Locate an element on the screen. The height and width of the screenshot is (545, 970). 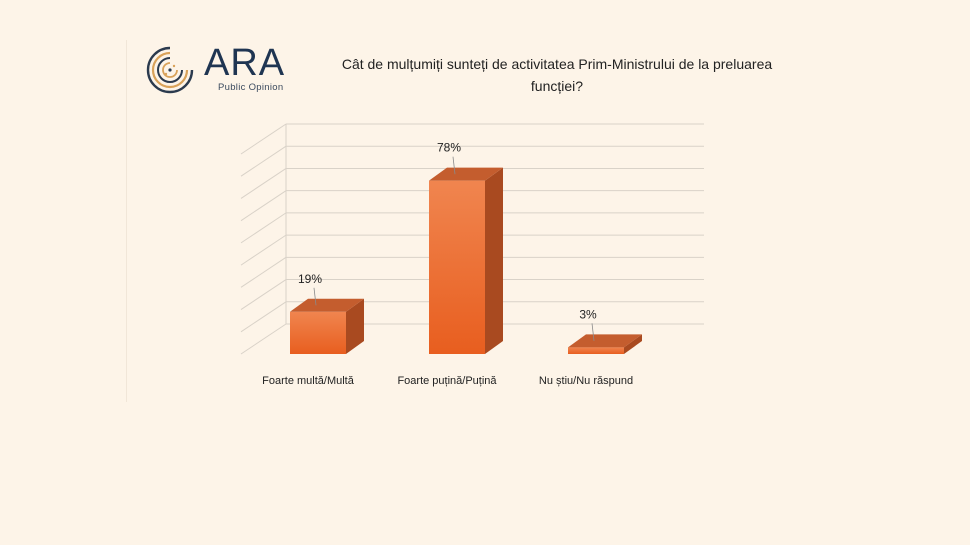
category-label-2: Foarte puțină/Puțină is located at coordinates (447, 381).